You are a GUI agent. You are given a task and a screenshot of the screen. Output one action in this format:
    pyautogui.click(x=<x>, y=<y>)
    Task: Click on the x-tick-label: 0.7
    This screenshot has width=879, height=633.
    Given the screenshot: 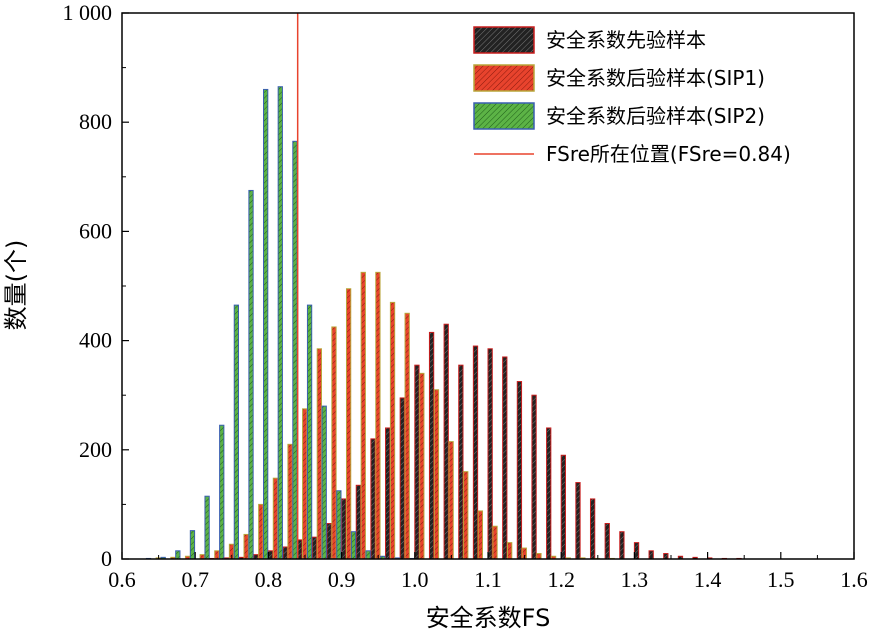 What is the action you would take?
    pyautogui.click(x=195, y=579)
    